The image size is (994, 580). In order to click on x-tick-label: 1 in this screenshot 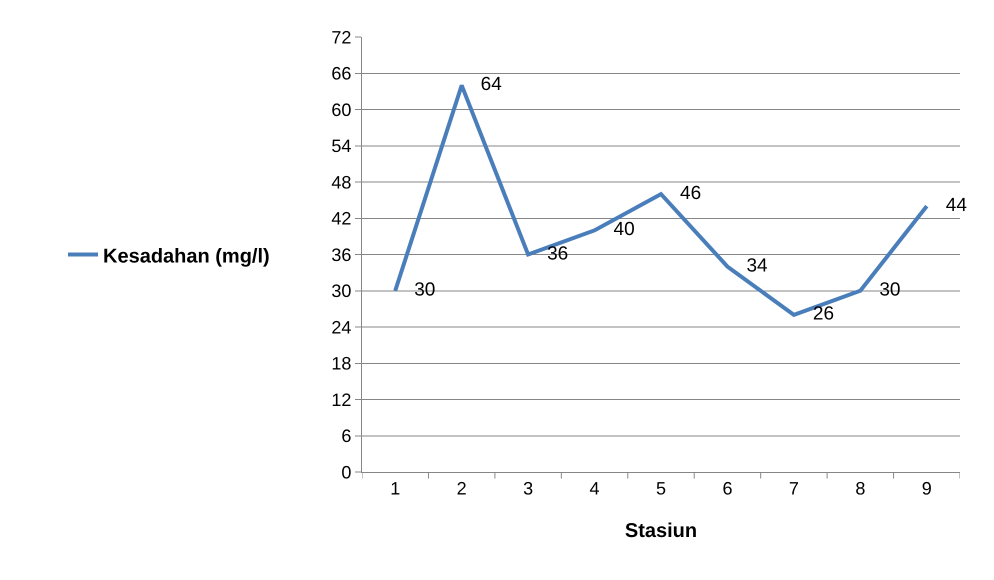, I will do `click(395, 488)`.